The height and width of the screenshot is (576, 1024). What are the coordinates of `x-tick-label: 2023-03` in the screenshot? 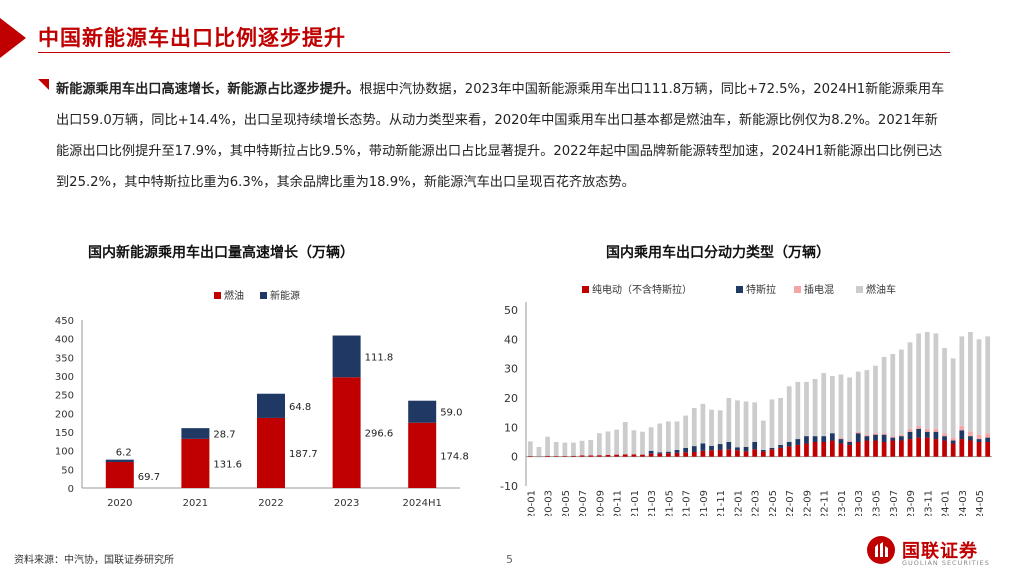 It's located at (859, 503).